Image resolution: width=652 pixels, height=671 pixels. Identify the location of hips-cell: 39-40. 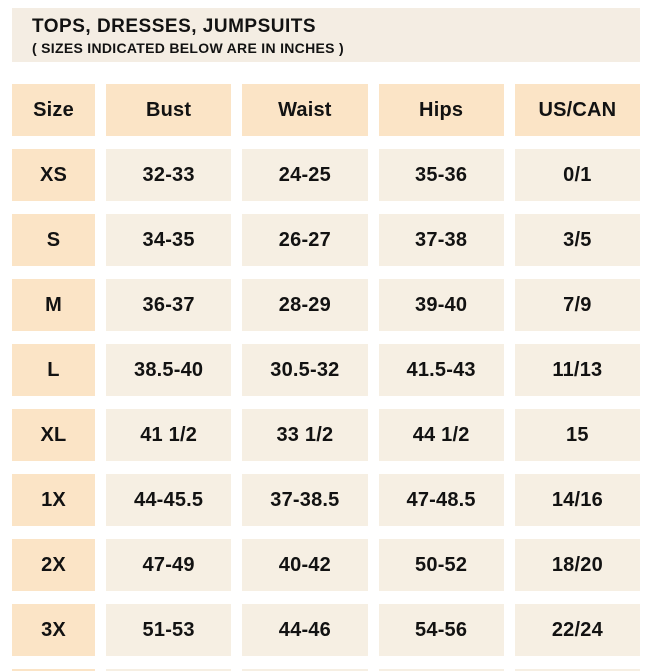
(441, 305).